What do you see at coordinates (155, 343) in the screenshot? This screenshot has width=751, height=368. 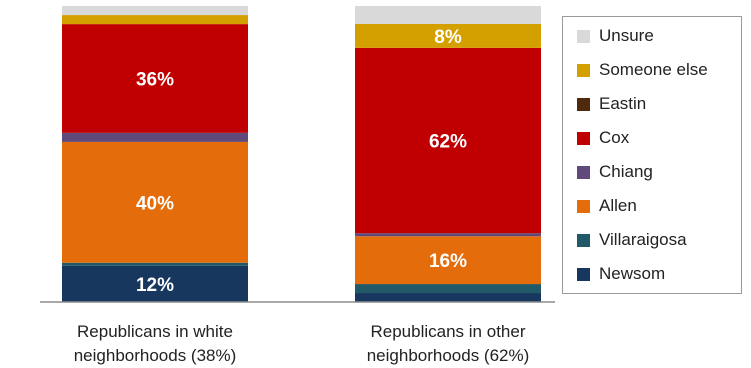 I see `category-label-1: Republicans in white neighborhoods (38%)` at bounding box center [155, 343].